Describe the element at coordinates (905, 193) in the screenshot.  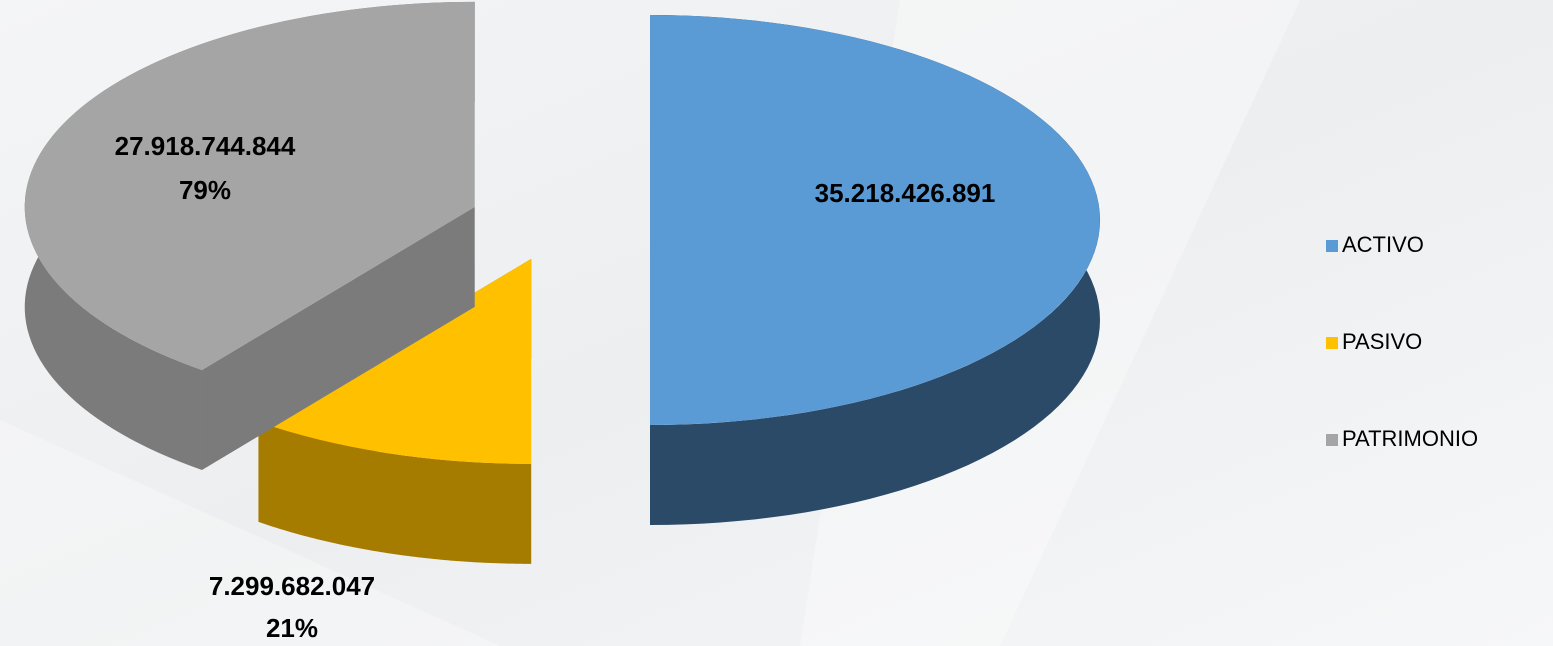
I see `data-label: 35.218.426.891` at that location.